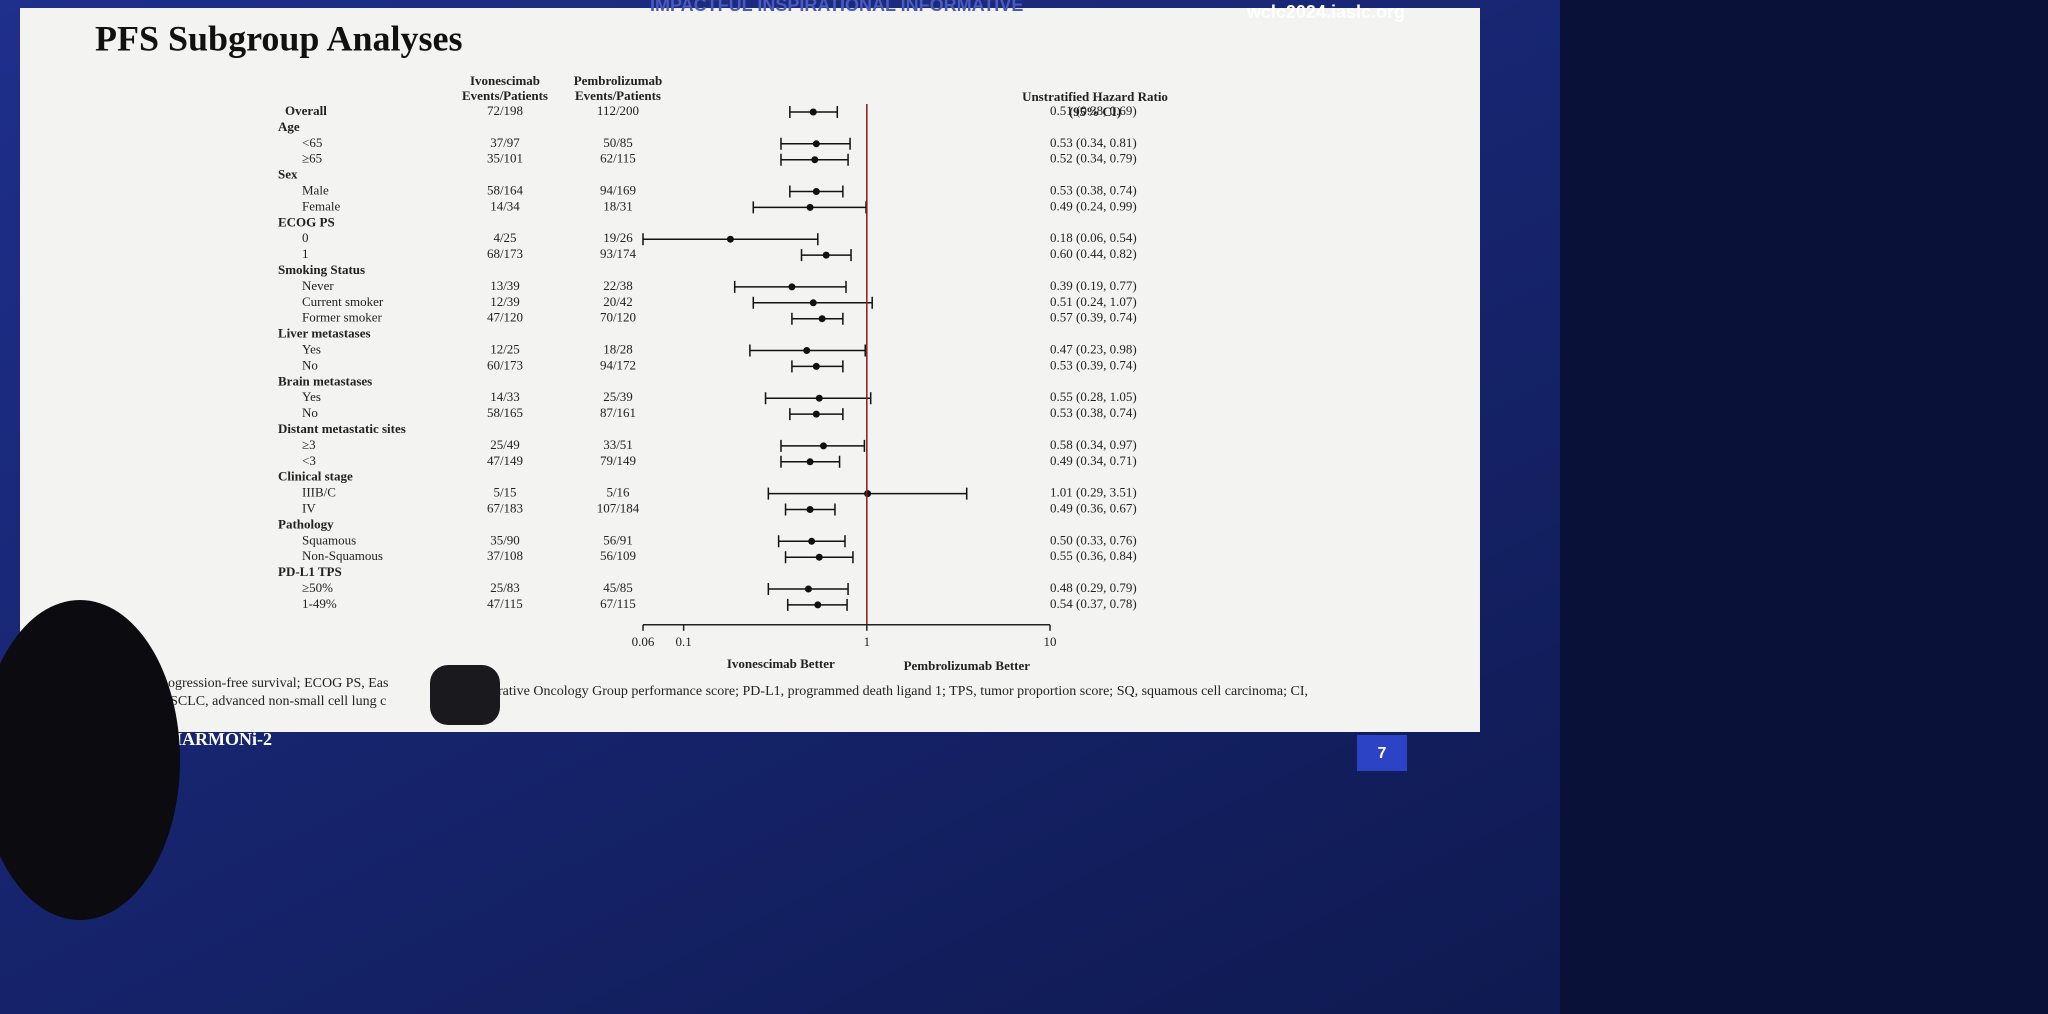  I want to click on column-header: Unstratified Hazard Ratio, so click(1095, 96).